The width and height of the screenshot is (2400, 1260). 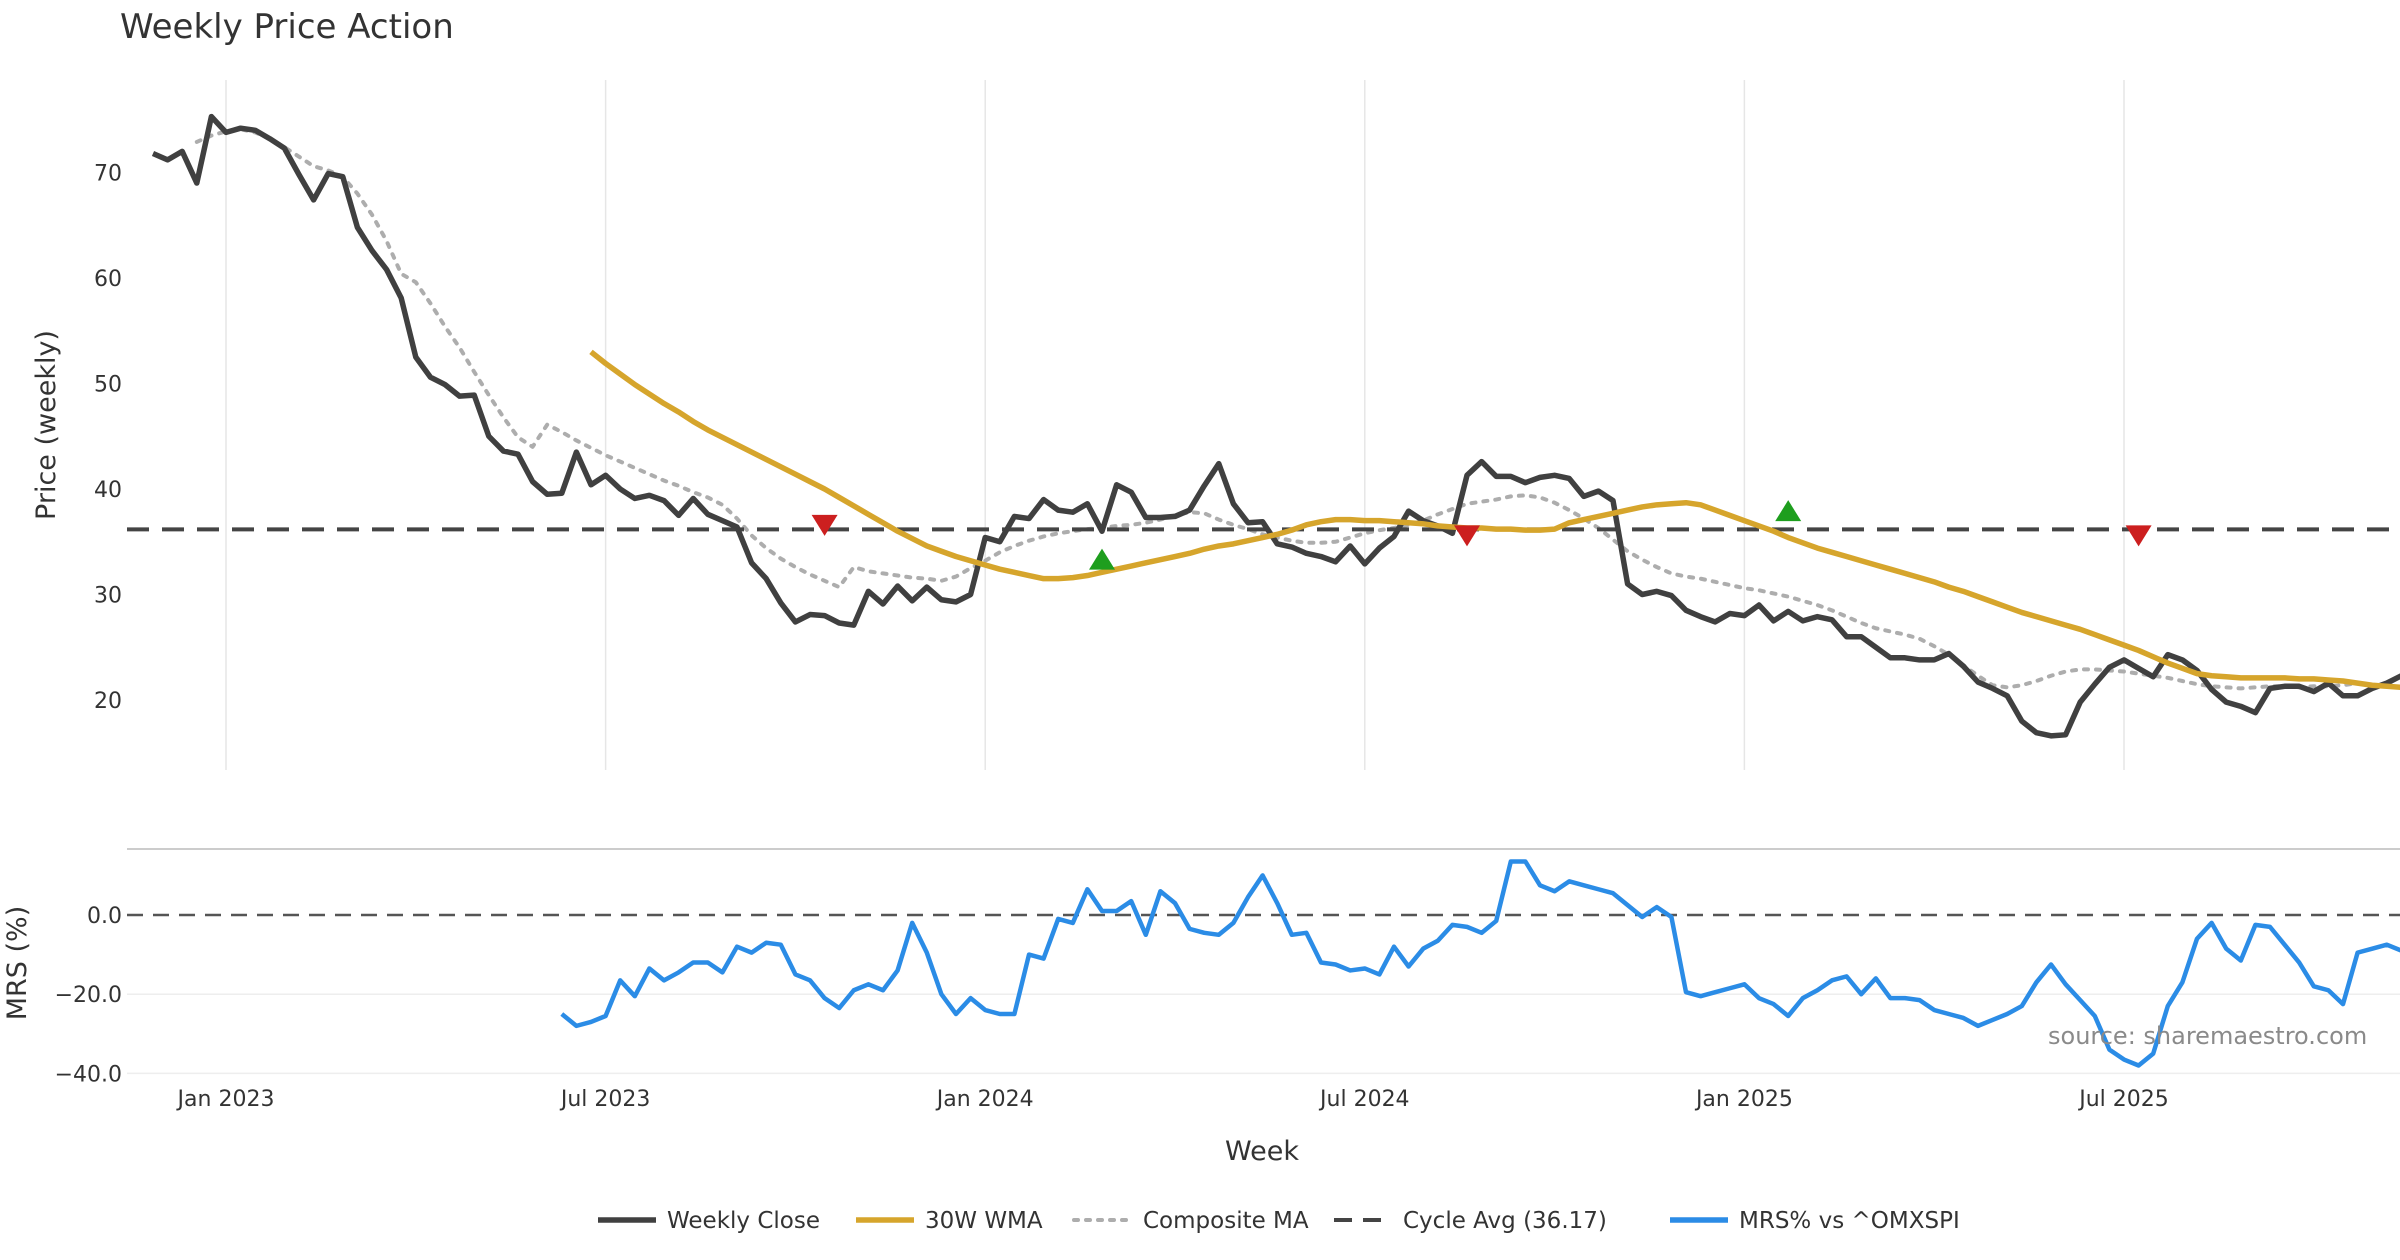 What do you see at coordinates (108, 596) in the screenshot?
I see `price-y-tick-label: 30` at bounding box center [108, 596].